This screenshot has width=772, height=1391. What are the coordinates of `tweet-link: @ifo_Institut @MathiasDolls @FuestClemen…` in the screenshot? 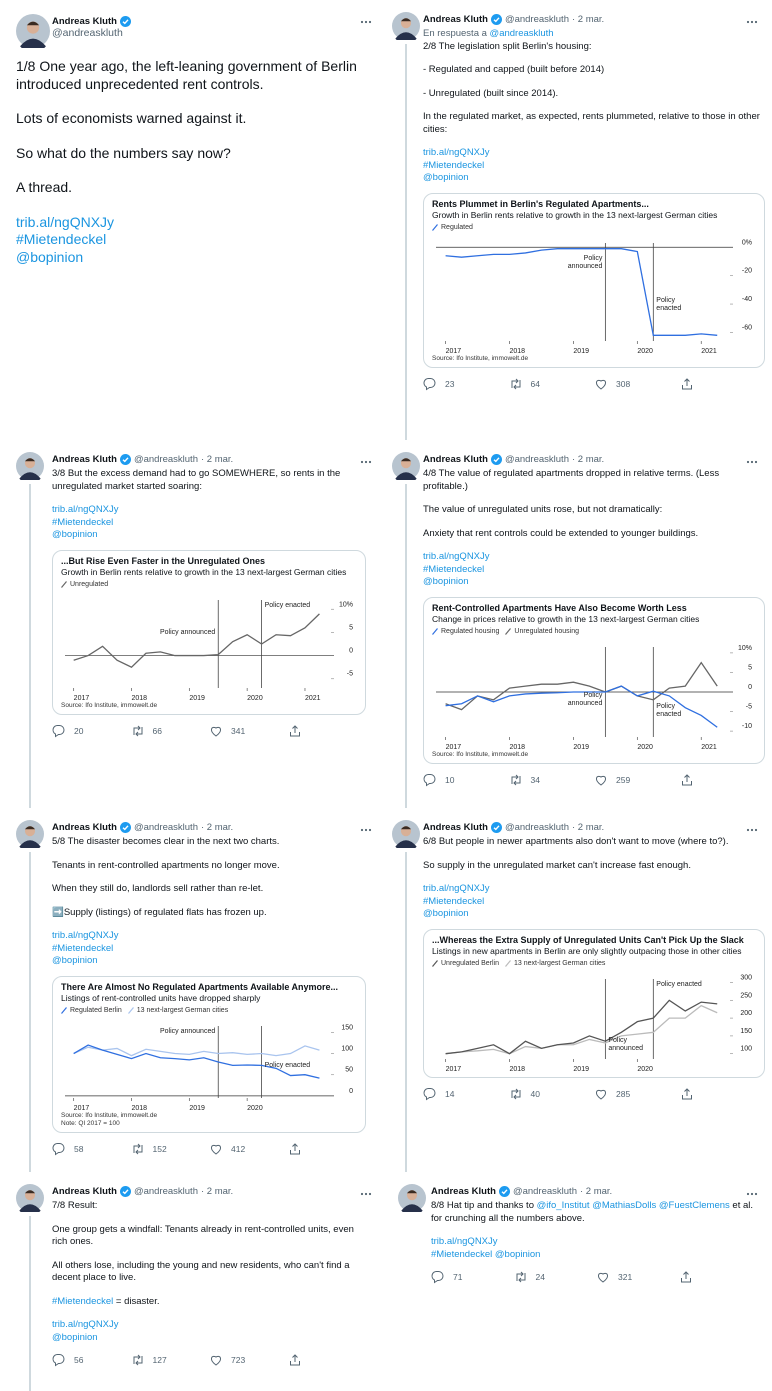 It's located at (633, 1205).